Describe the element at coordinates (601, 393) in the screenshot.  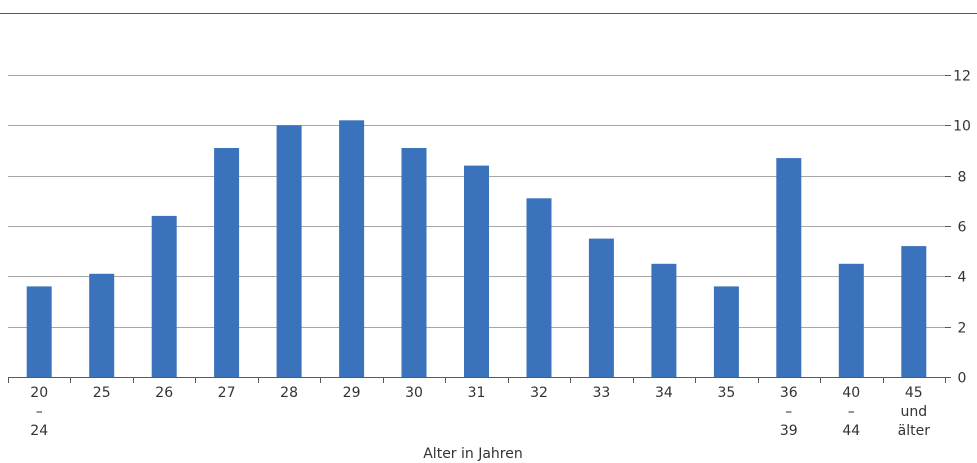
I see `x-tick-label: 33` at that location.